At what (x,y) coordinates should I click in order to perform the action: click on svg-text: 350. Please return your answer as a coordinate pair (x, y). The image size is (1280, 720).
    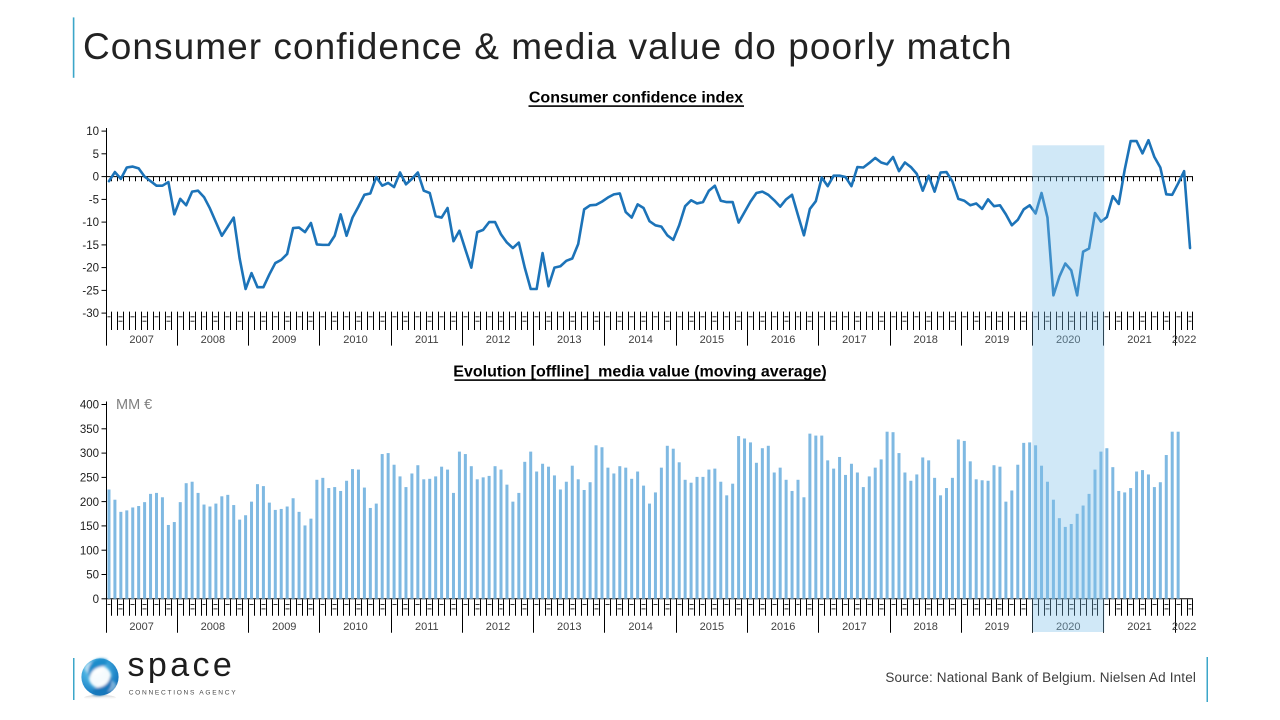
    Looking at the image, I should click on (89, 430).